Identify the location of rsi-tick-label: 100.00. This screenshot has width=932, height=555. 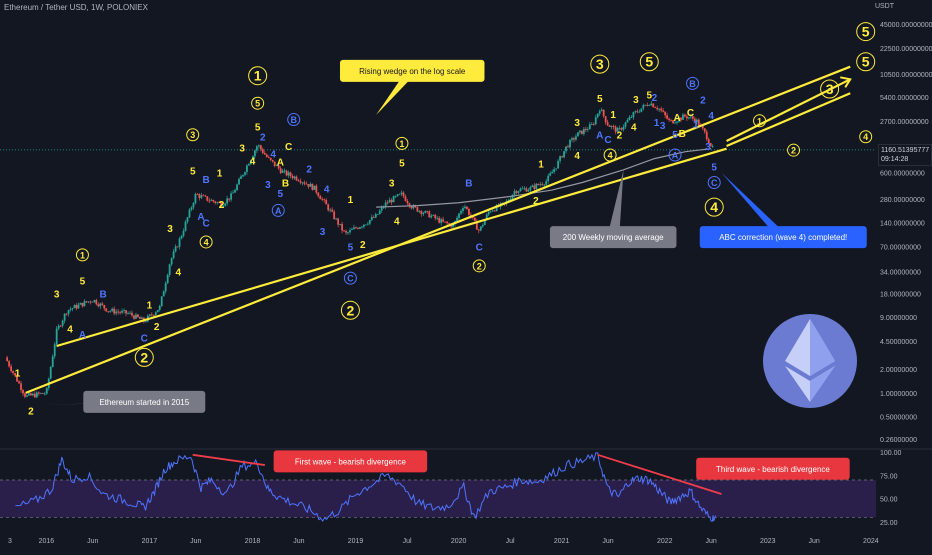
(891, 453).